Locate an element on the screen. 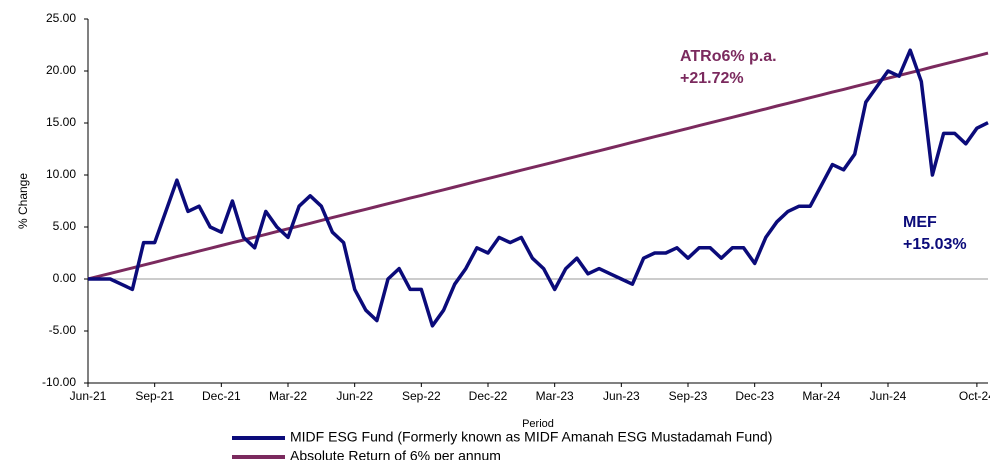  y-tick-label: -10.00 is located at coordinates (59, 382).